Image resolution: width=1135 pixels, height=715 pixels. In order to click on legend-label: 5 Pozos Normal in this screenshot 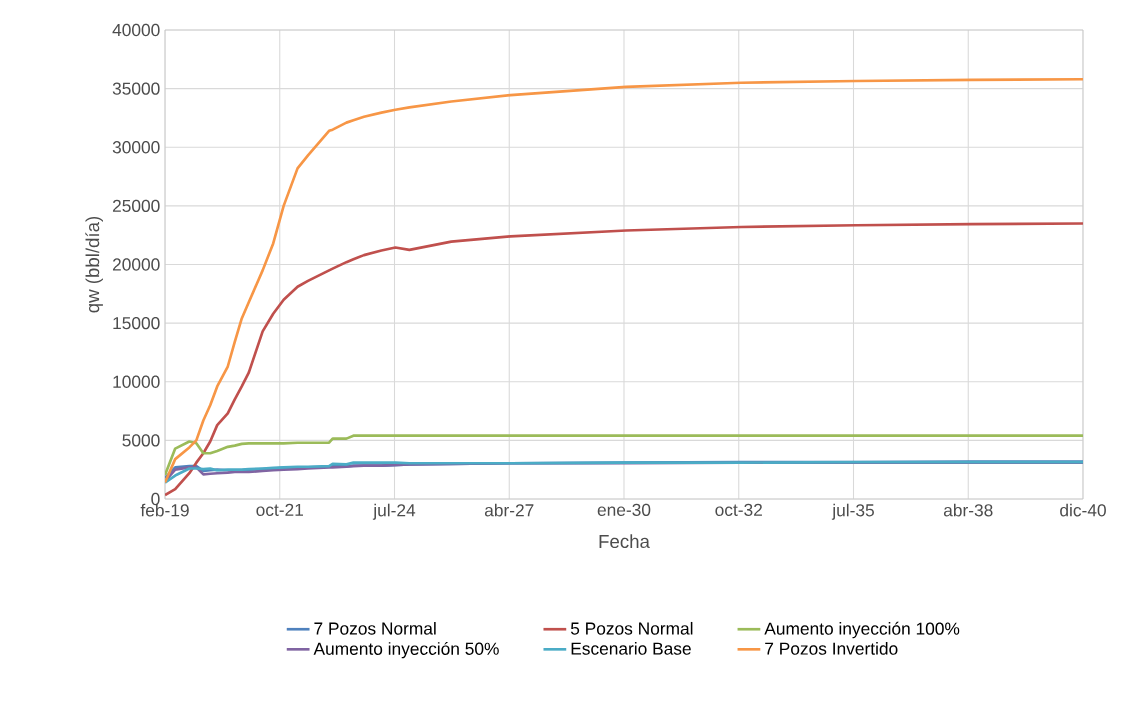, I will do `click(631, 628)`.